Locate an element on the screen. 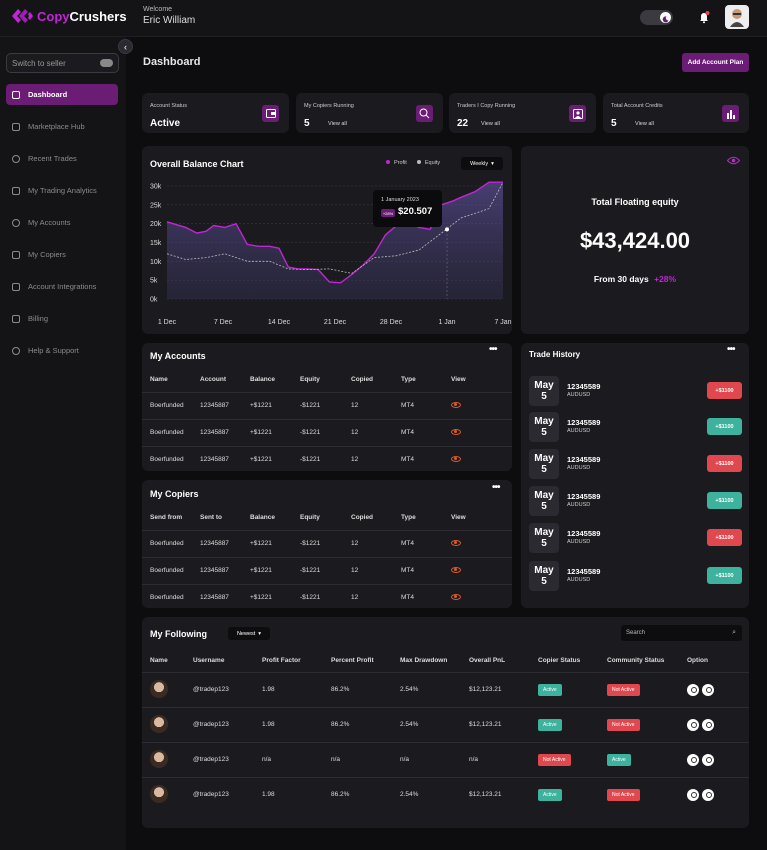  collapse-sidebar-button: ‹ is located at coordinates (125, 46).